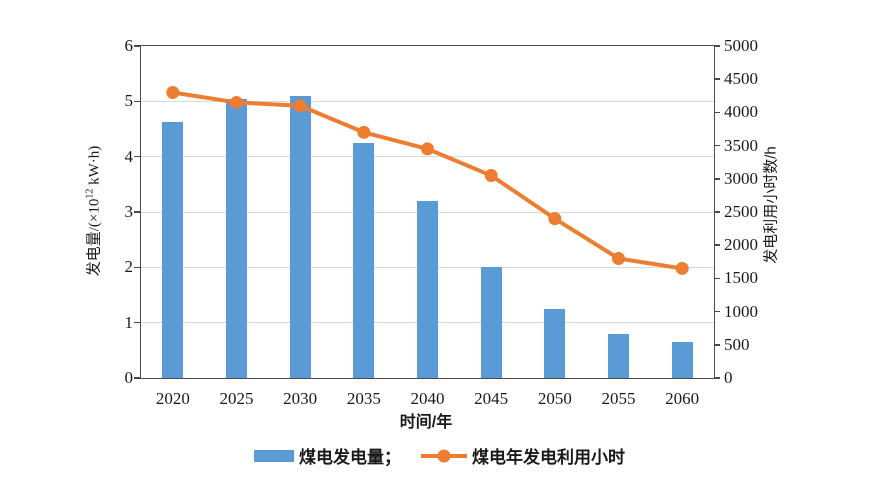 This screenshot has width=879, height=501. Describe the element at coordinates (129, 101) in the screenshot. I see `left-axis-tick-label: 5` at that location.